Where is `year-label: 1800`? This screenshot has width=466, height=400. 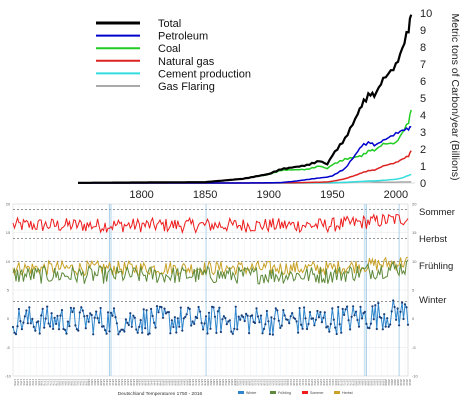 year-label: 1800 is located at coordinates (89, 382).